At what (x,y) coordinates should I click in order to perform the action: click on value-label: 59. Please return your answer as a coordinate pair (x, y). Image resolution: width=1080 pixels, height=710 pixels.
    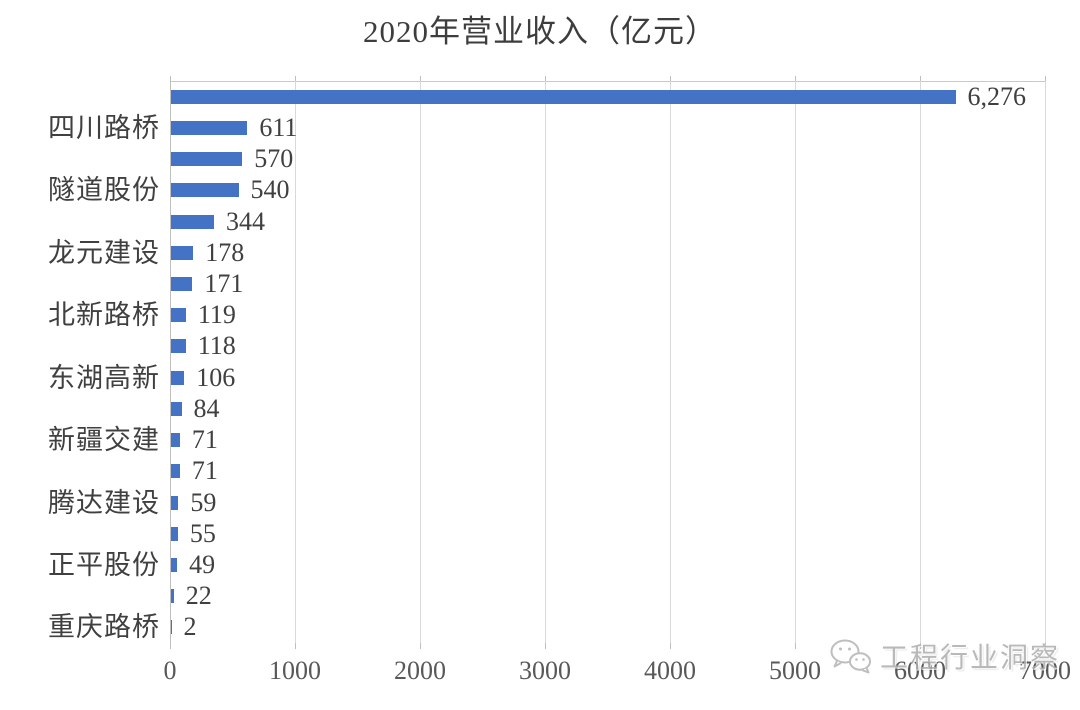
    Looking at the image, I should click on (203, 502).